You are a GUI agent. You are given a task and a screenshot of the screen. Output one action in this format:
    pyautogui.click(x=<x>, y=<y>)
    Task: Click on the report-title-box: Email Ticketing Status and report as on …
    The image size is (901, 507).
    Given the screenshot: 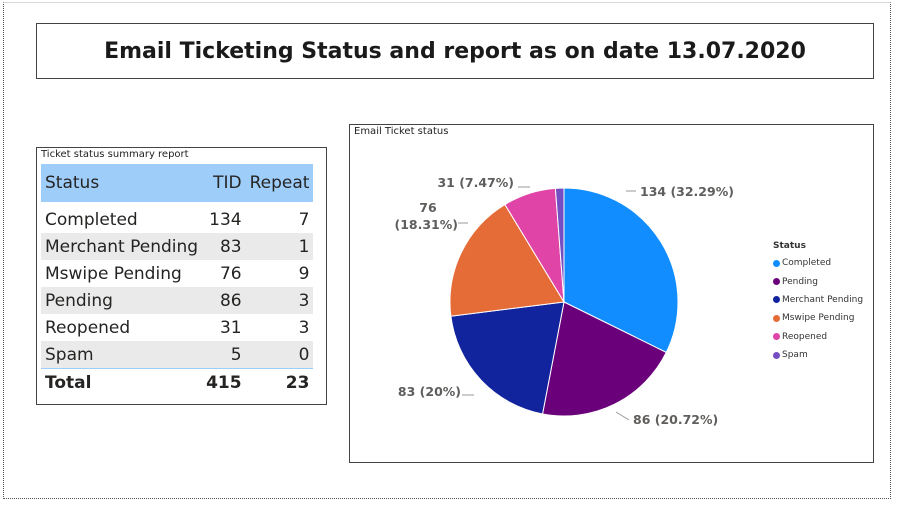 What is the action you would take?
    pyautogui.click(x=455, y=51)
    